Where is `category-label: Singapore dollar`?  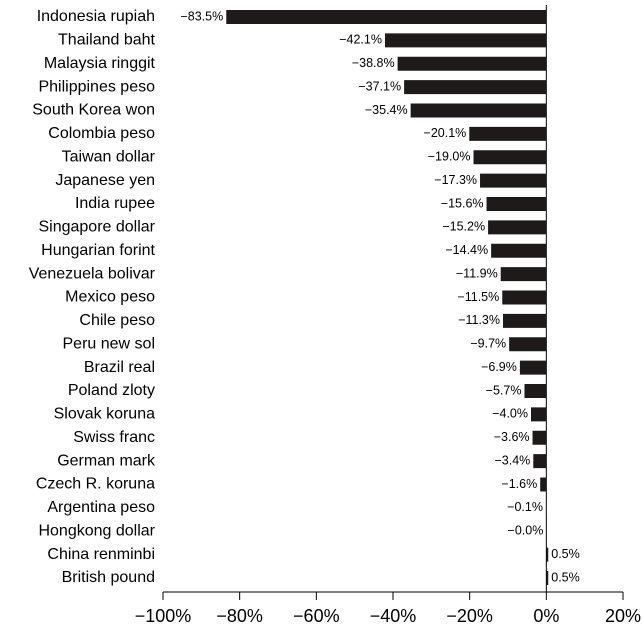 category-label: Singapore dollar is located at coordinates (96, 227).